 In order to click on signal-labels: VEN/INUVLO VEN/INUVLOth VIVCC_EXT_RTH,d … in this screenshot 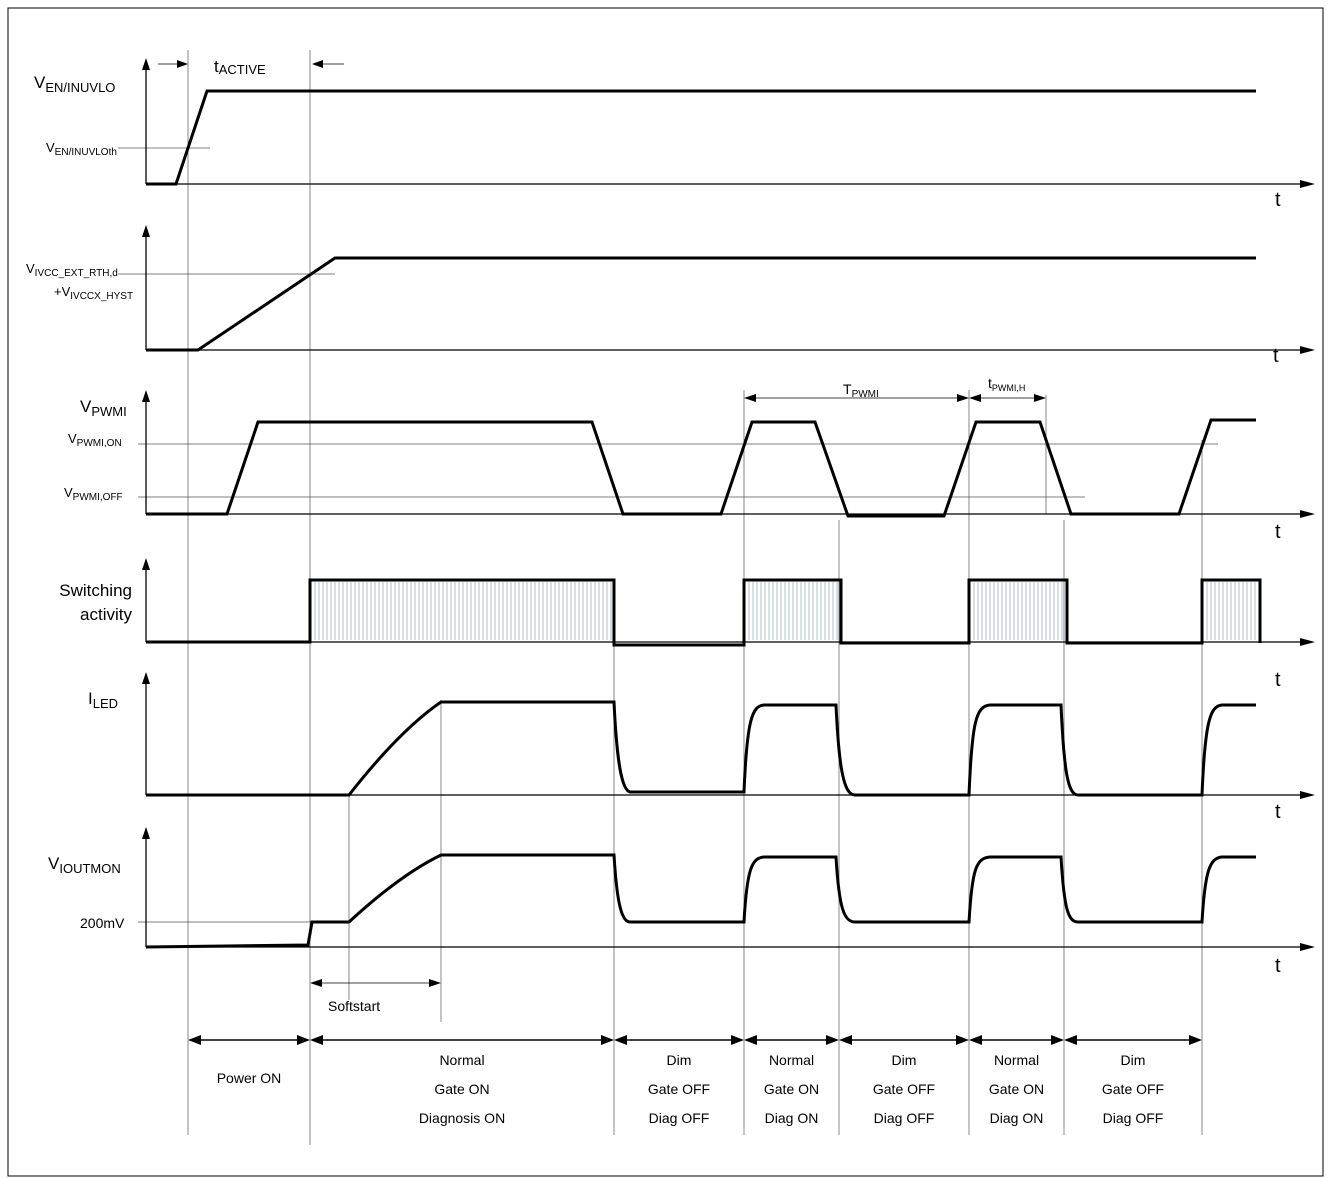, I will do `click(79, 502)`.